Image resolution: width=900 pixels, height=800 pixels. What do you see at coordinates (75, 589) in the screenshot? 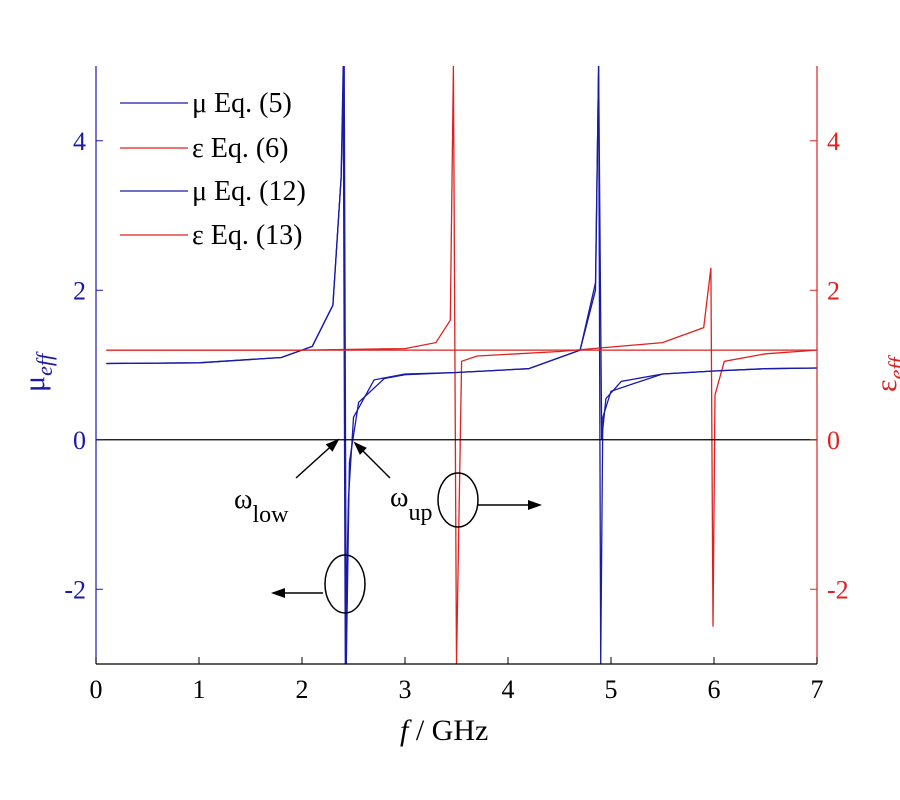
I see `y-left-tick-label-0: -2` at bounding box center [75, 589].